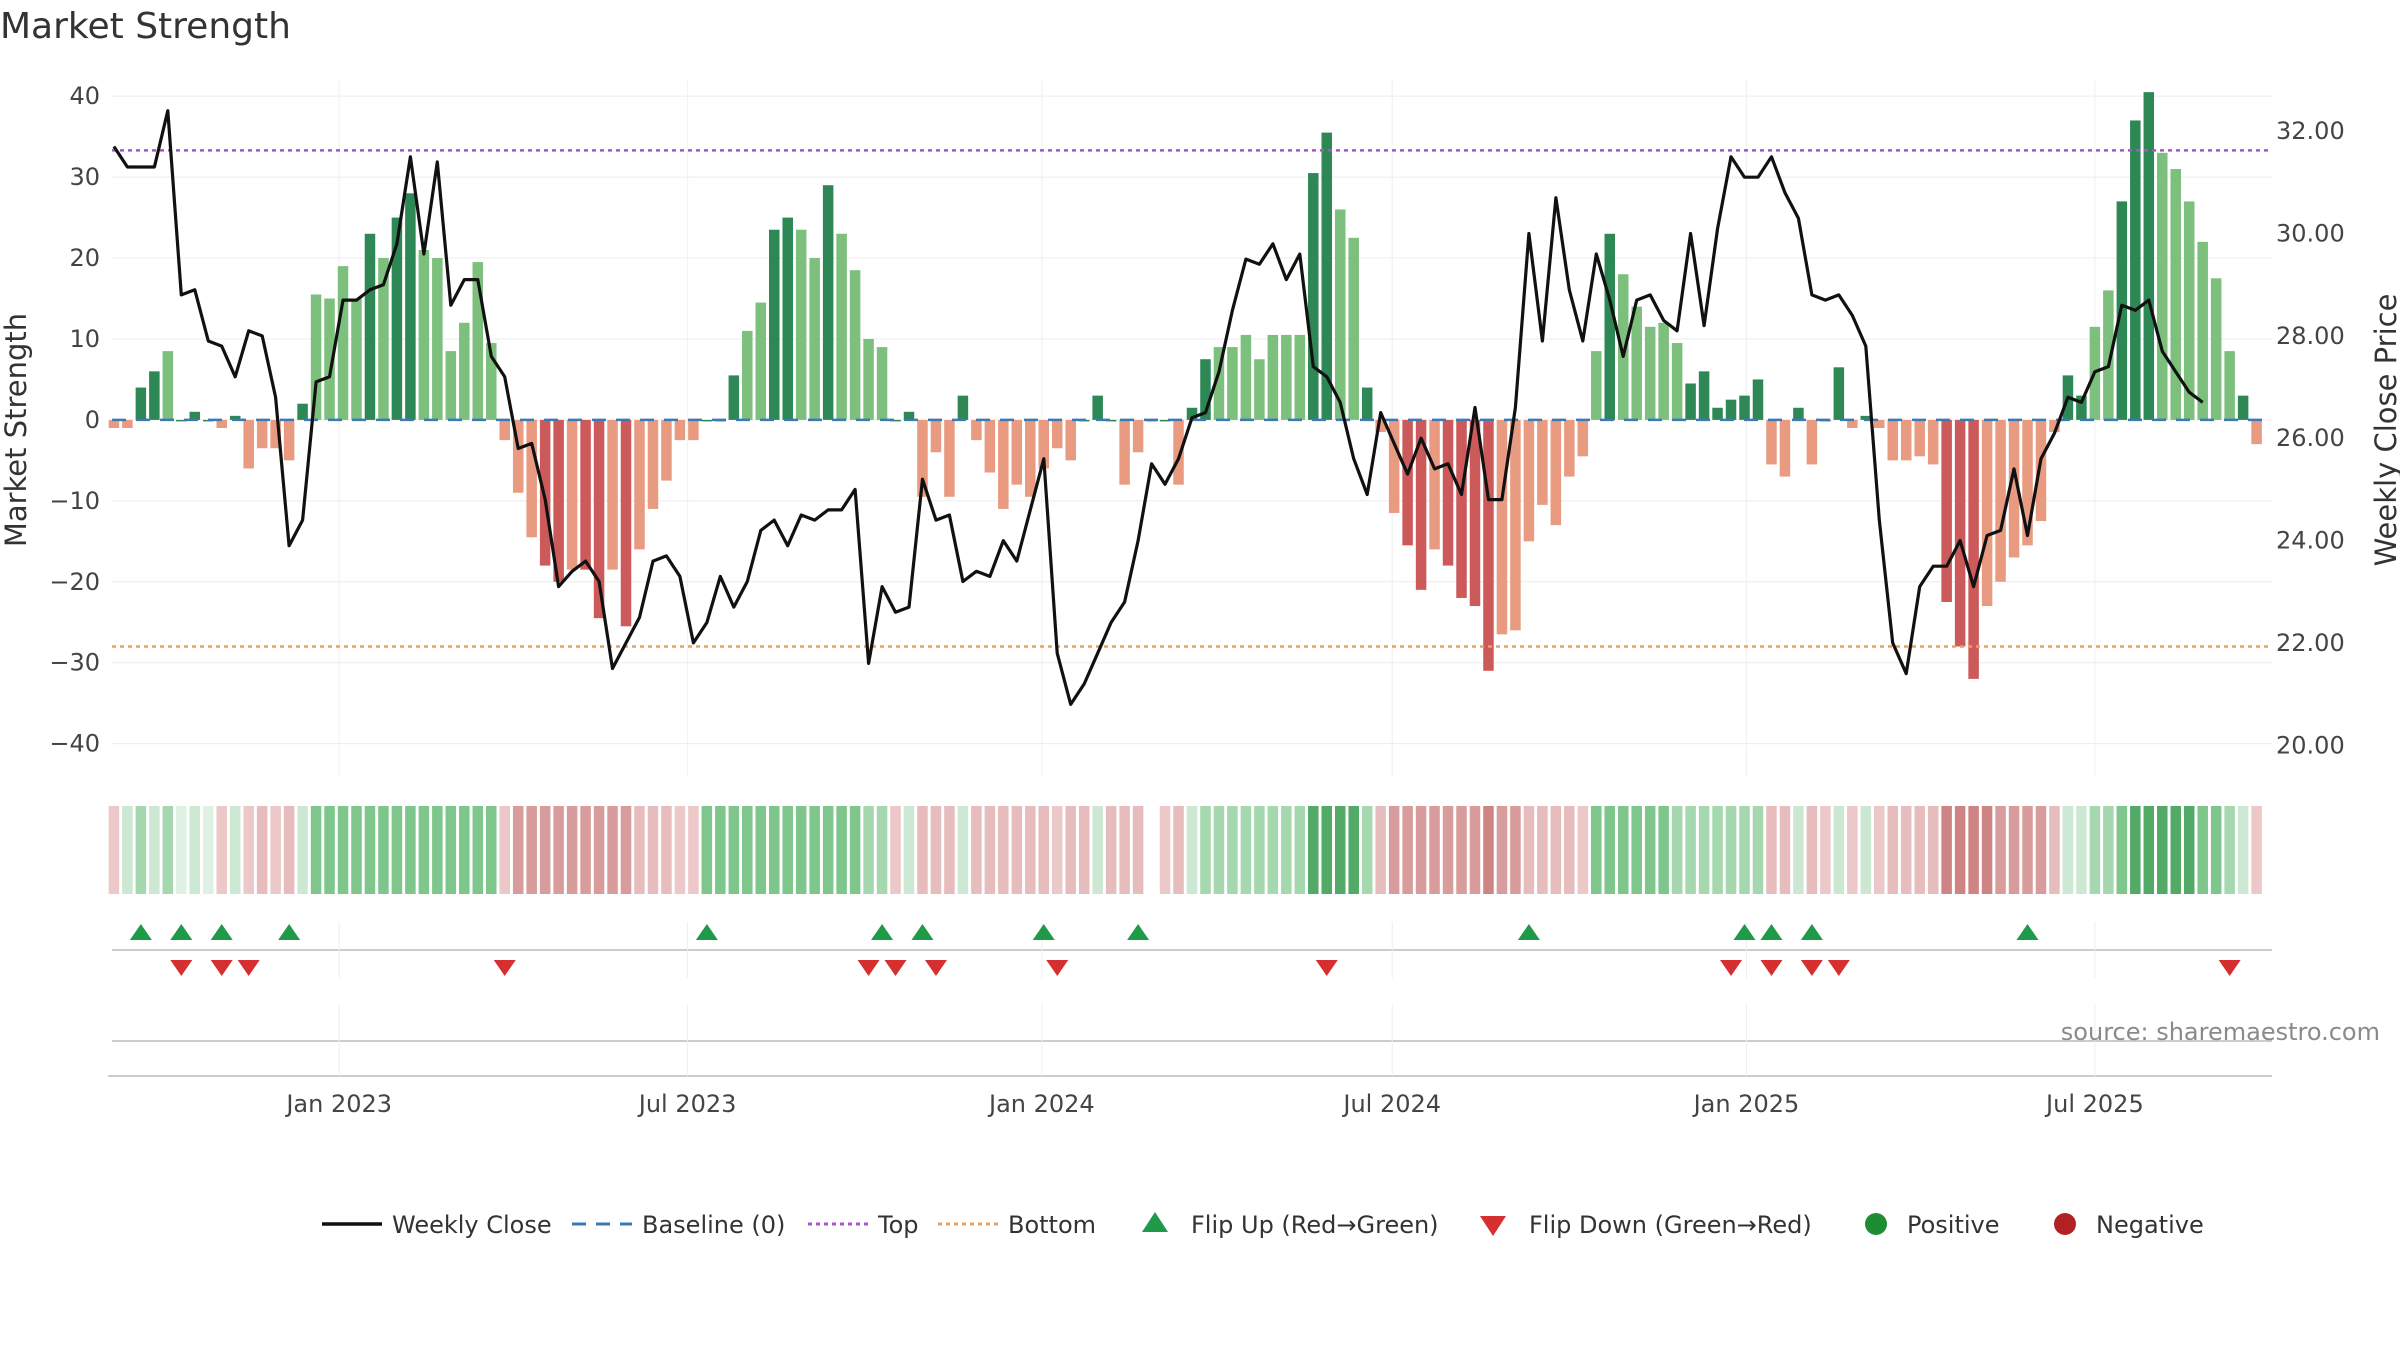 The image size is (2400, 1350). I want to click on y-tick-label: −30, so click(74, 663).